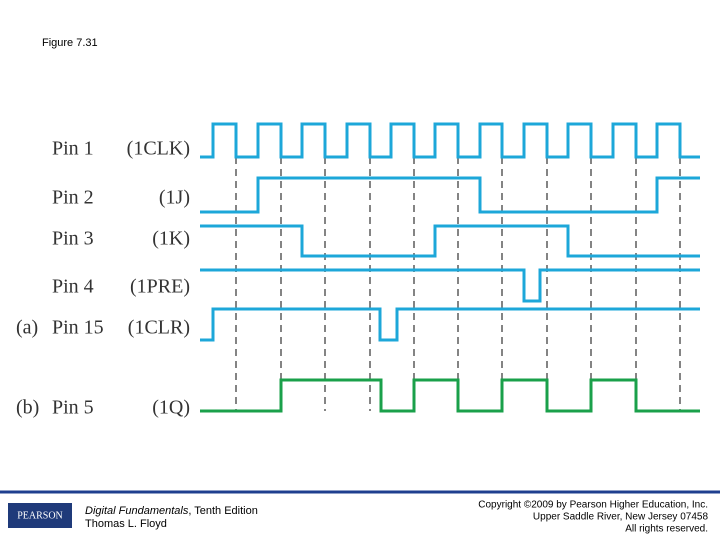 The height and width of the screenshot is (540, 720). I want to click on pin-label: Pin 2, so click(73, 198).